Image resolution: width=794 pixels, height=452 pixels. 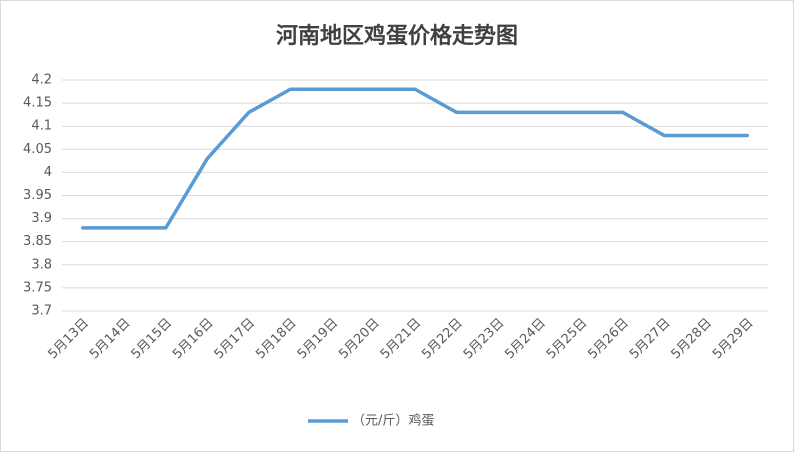 I want to click on y-tick-label: 4.15, so click(x=37, y=103).